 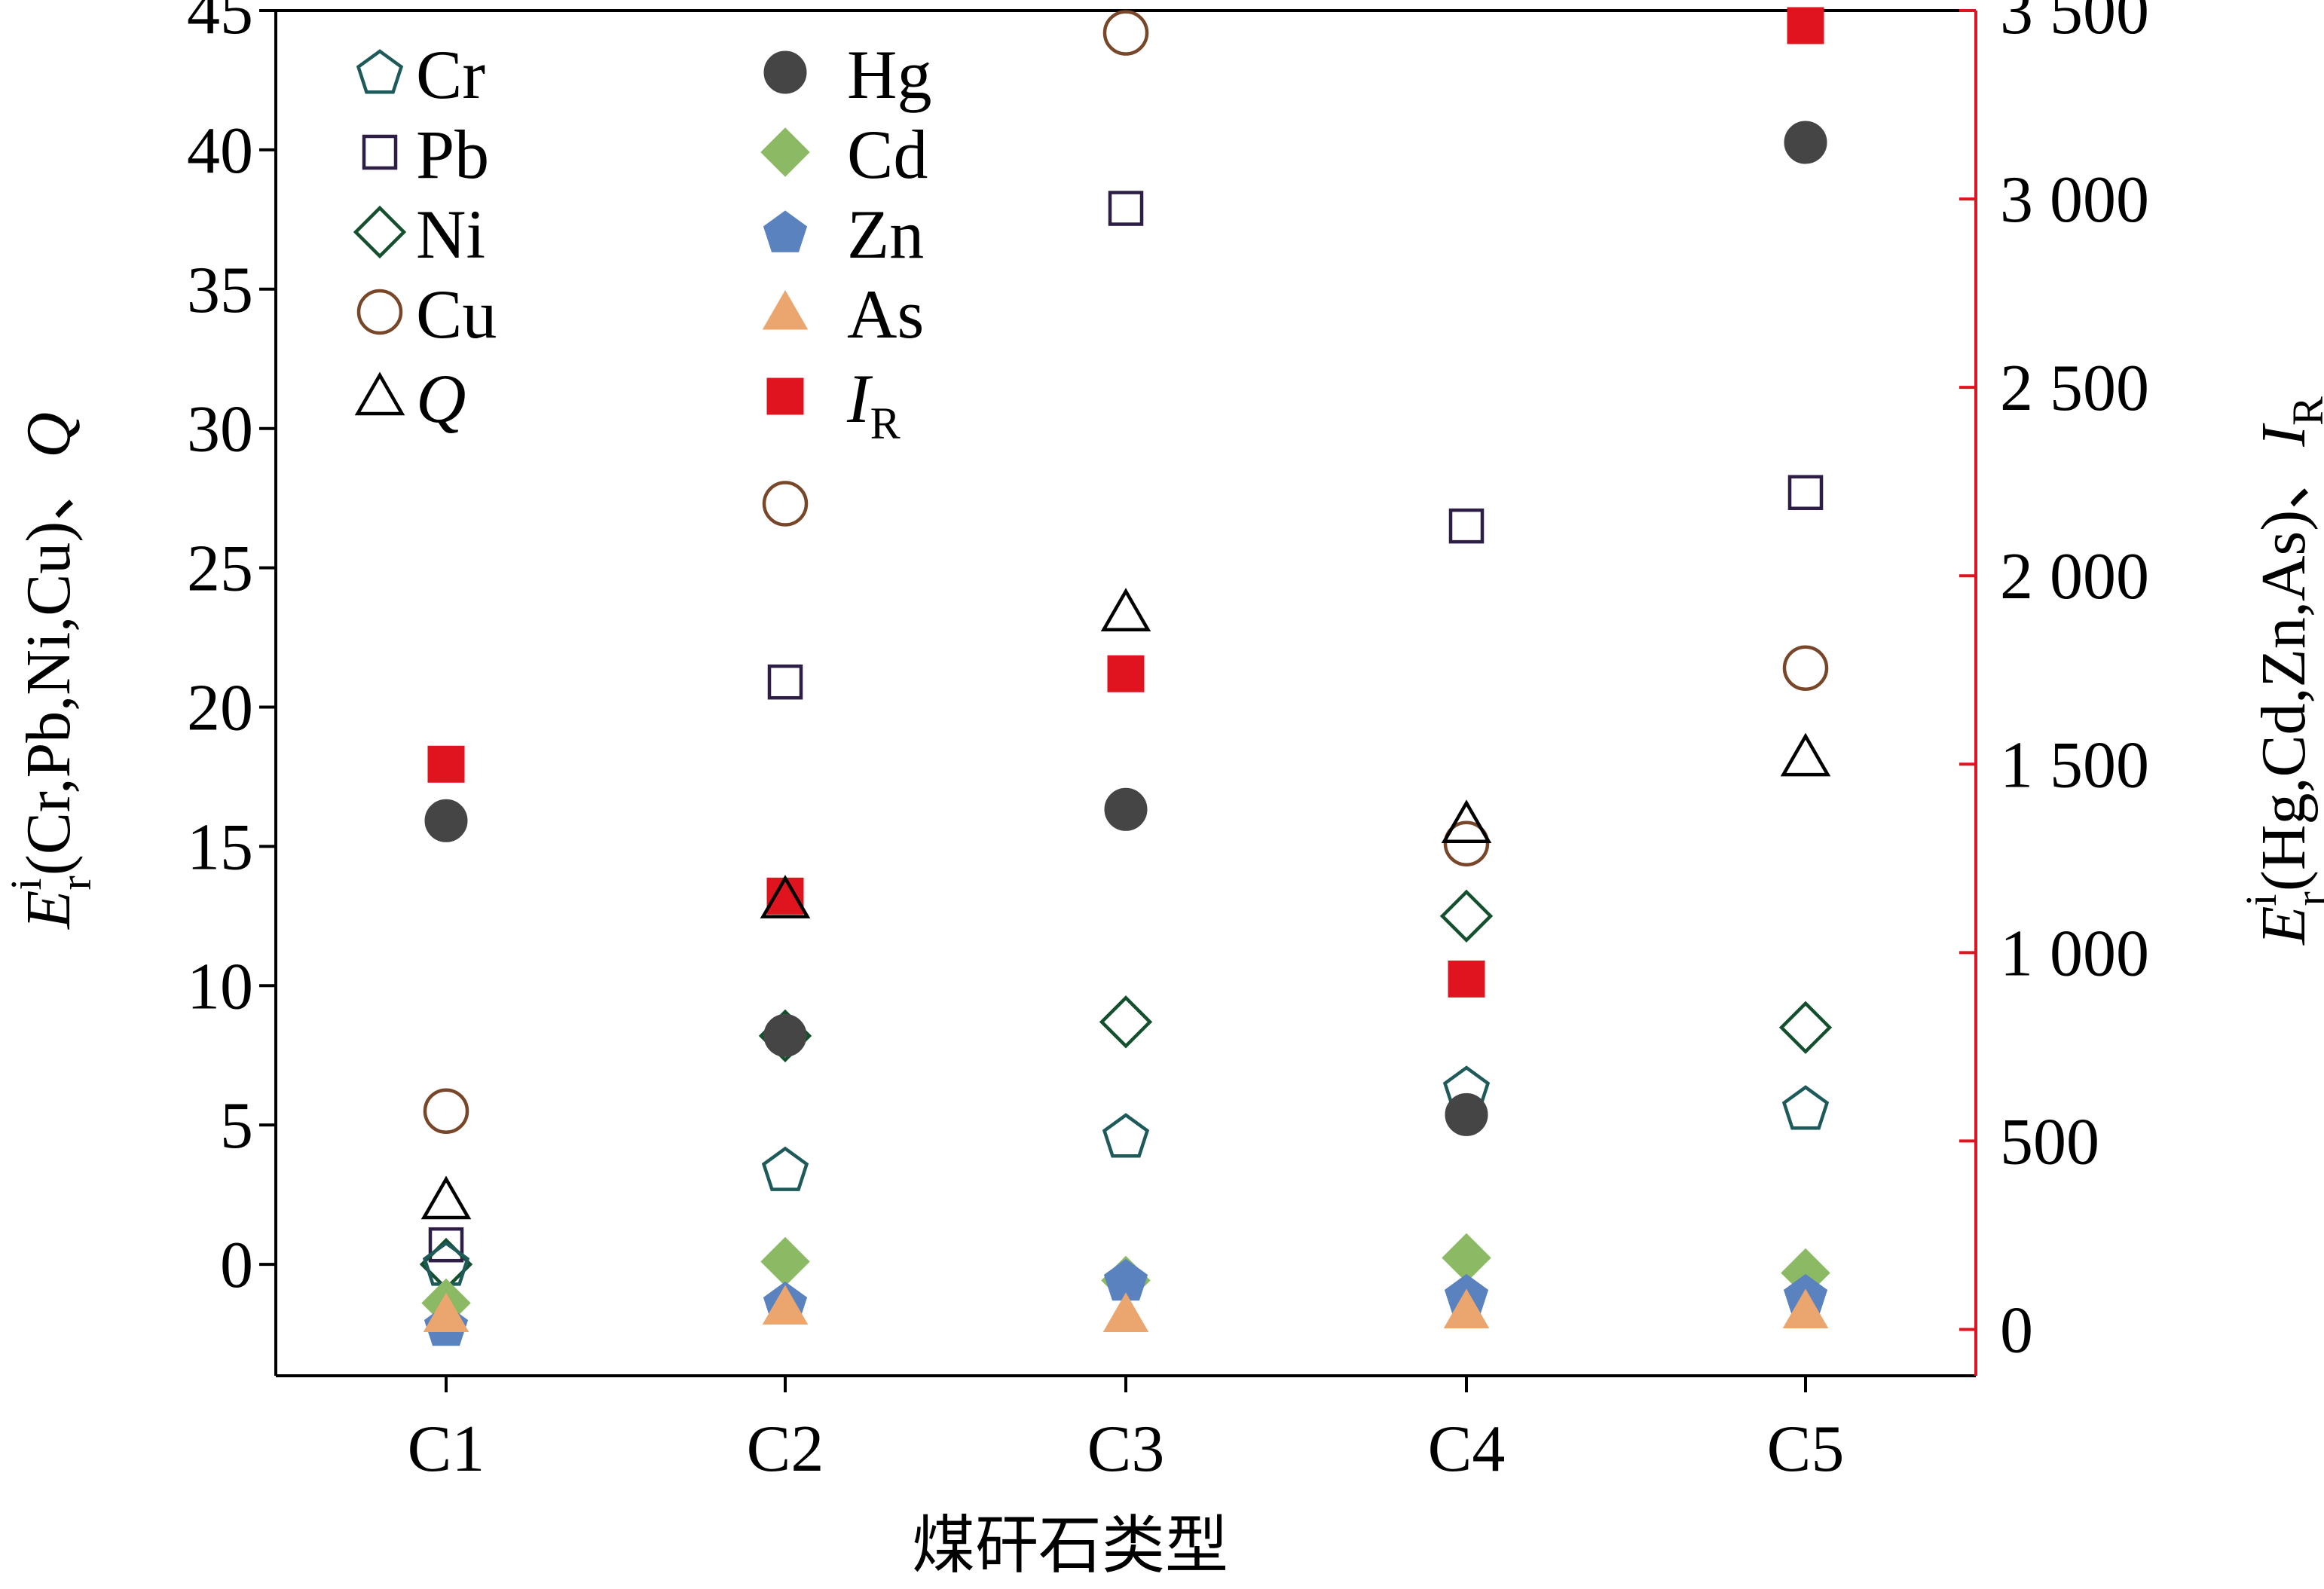 I want to click on left-y-tick-label: 20, so click(x=220, y=707).